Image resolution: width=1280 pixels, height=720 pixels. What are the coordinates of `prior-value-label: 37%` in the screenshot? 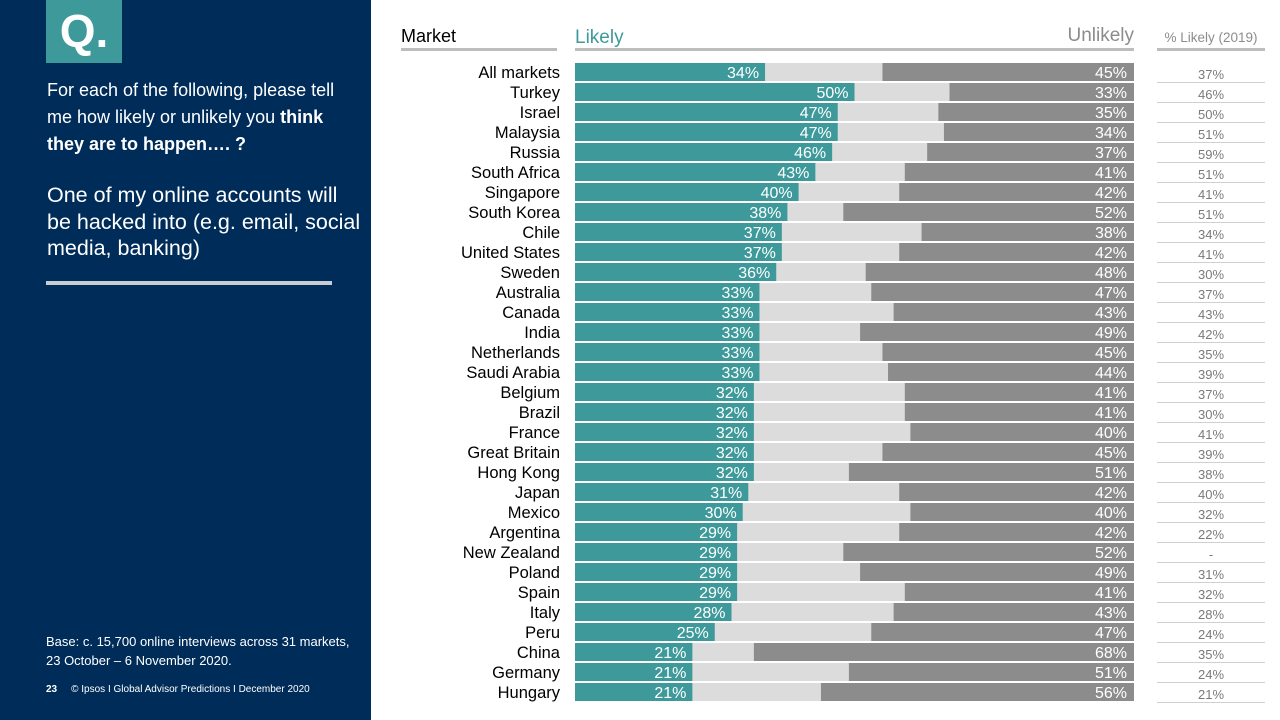 It's located at (1211, 294).